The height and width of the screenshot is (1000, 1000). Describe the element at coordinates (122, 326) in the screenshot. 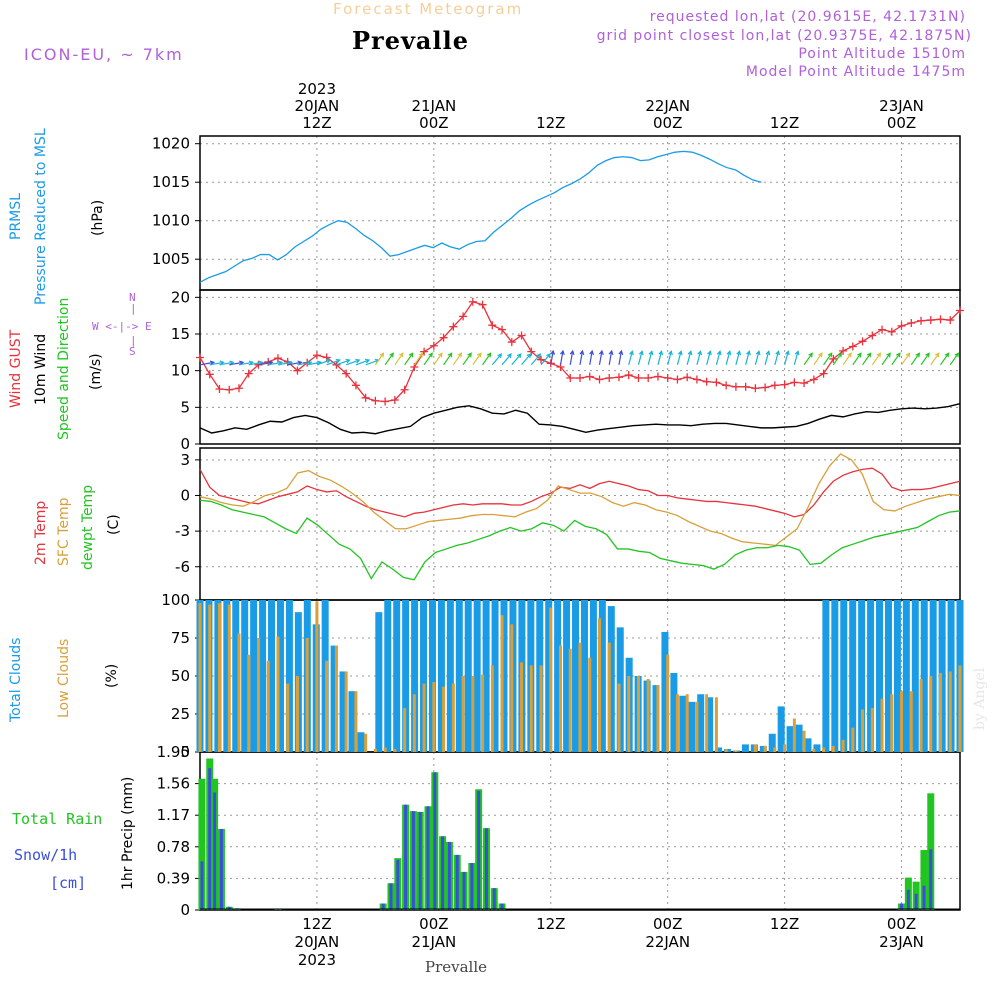

I see `compass-we: W <-|-> E` at that location.